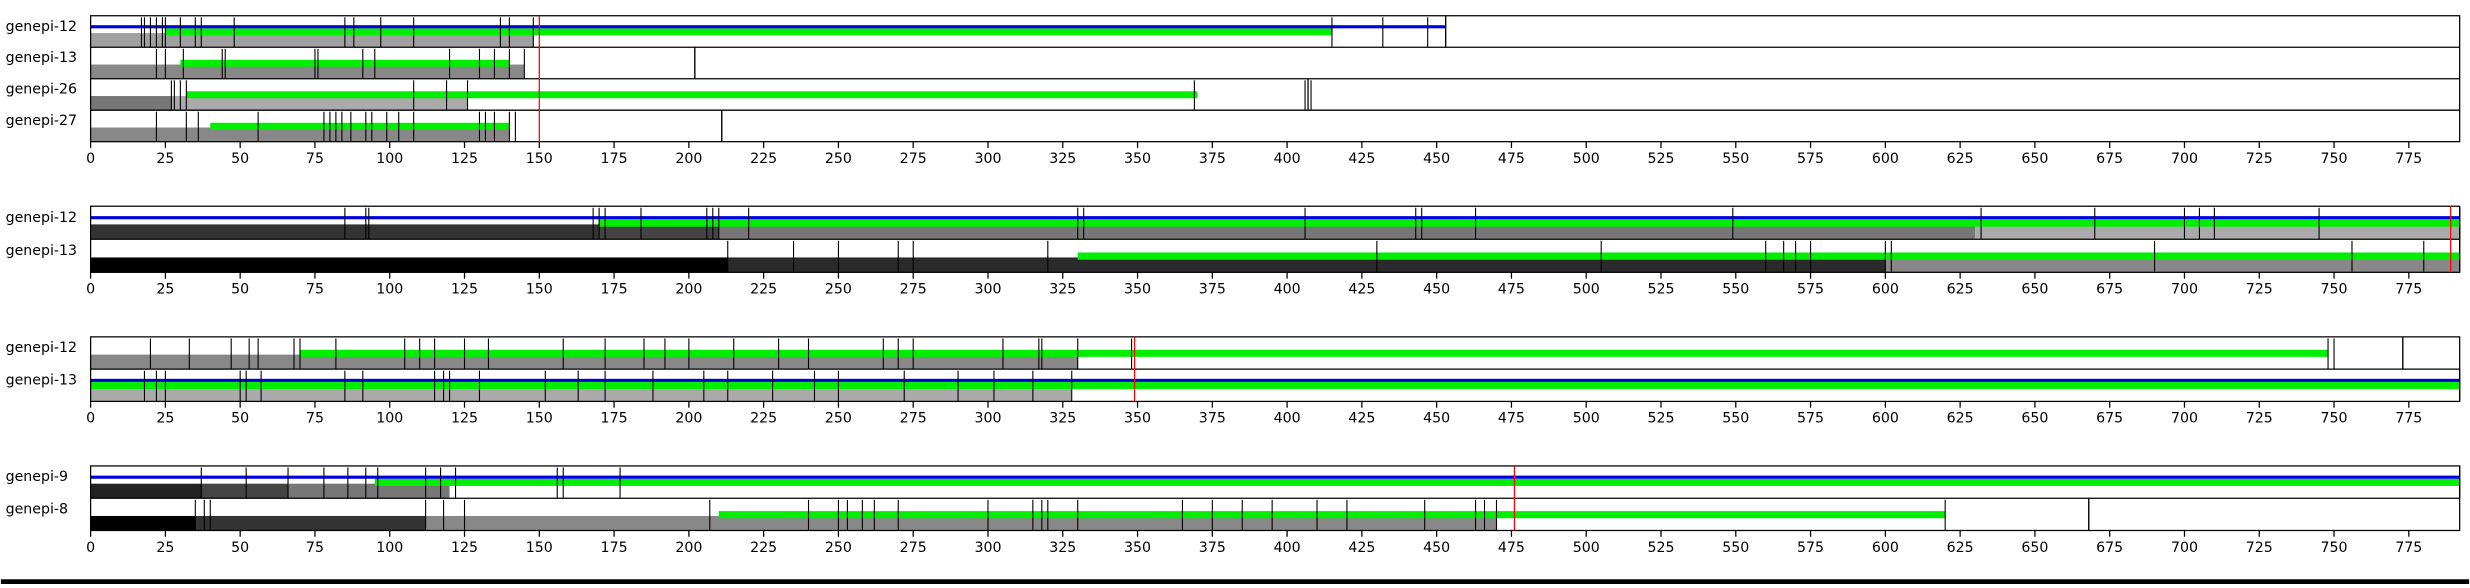  Describe the element at coordinates (1361, 159) in the screenshot. I see `x-tick-label: 425` at that location.